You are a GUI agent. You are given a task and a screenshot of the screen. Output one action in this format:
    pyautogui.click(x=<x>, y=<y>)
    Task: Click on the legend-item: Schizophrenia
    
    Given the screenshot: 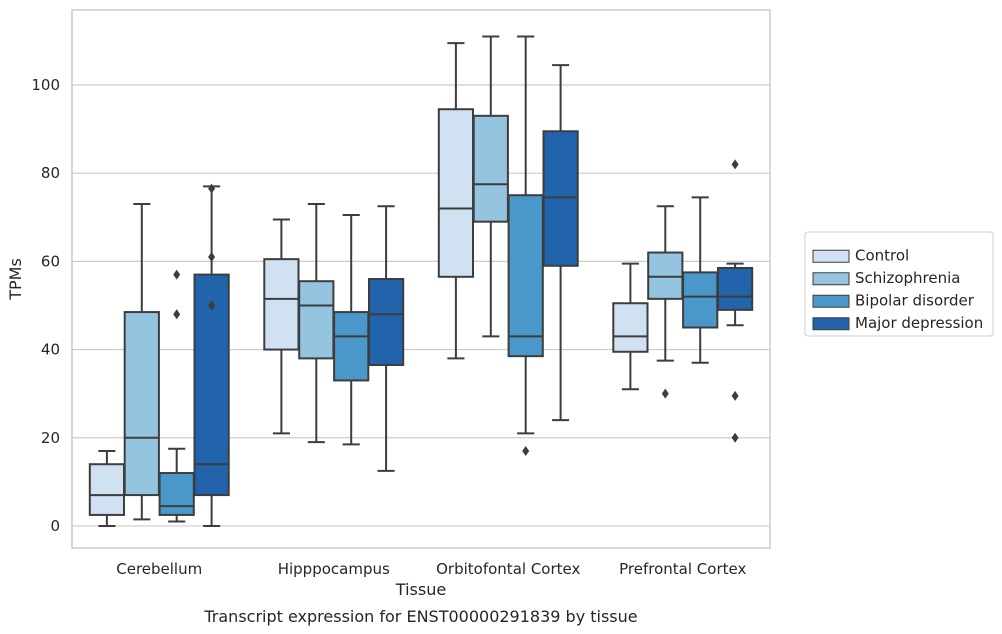 What is the action you would take?
    pyautogui.click(x=886, y=278)
    